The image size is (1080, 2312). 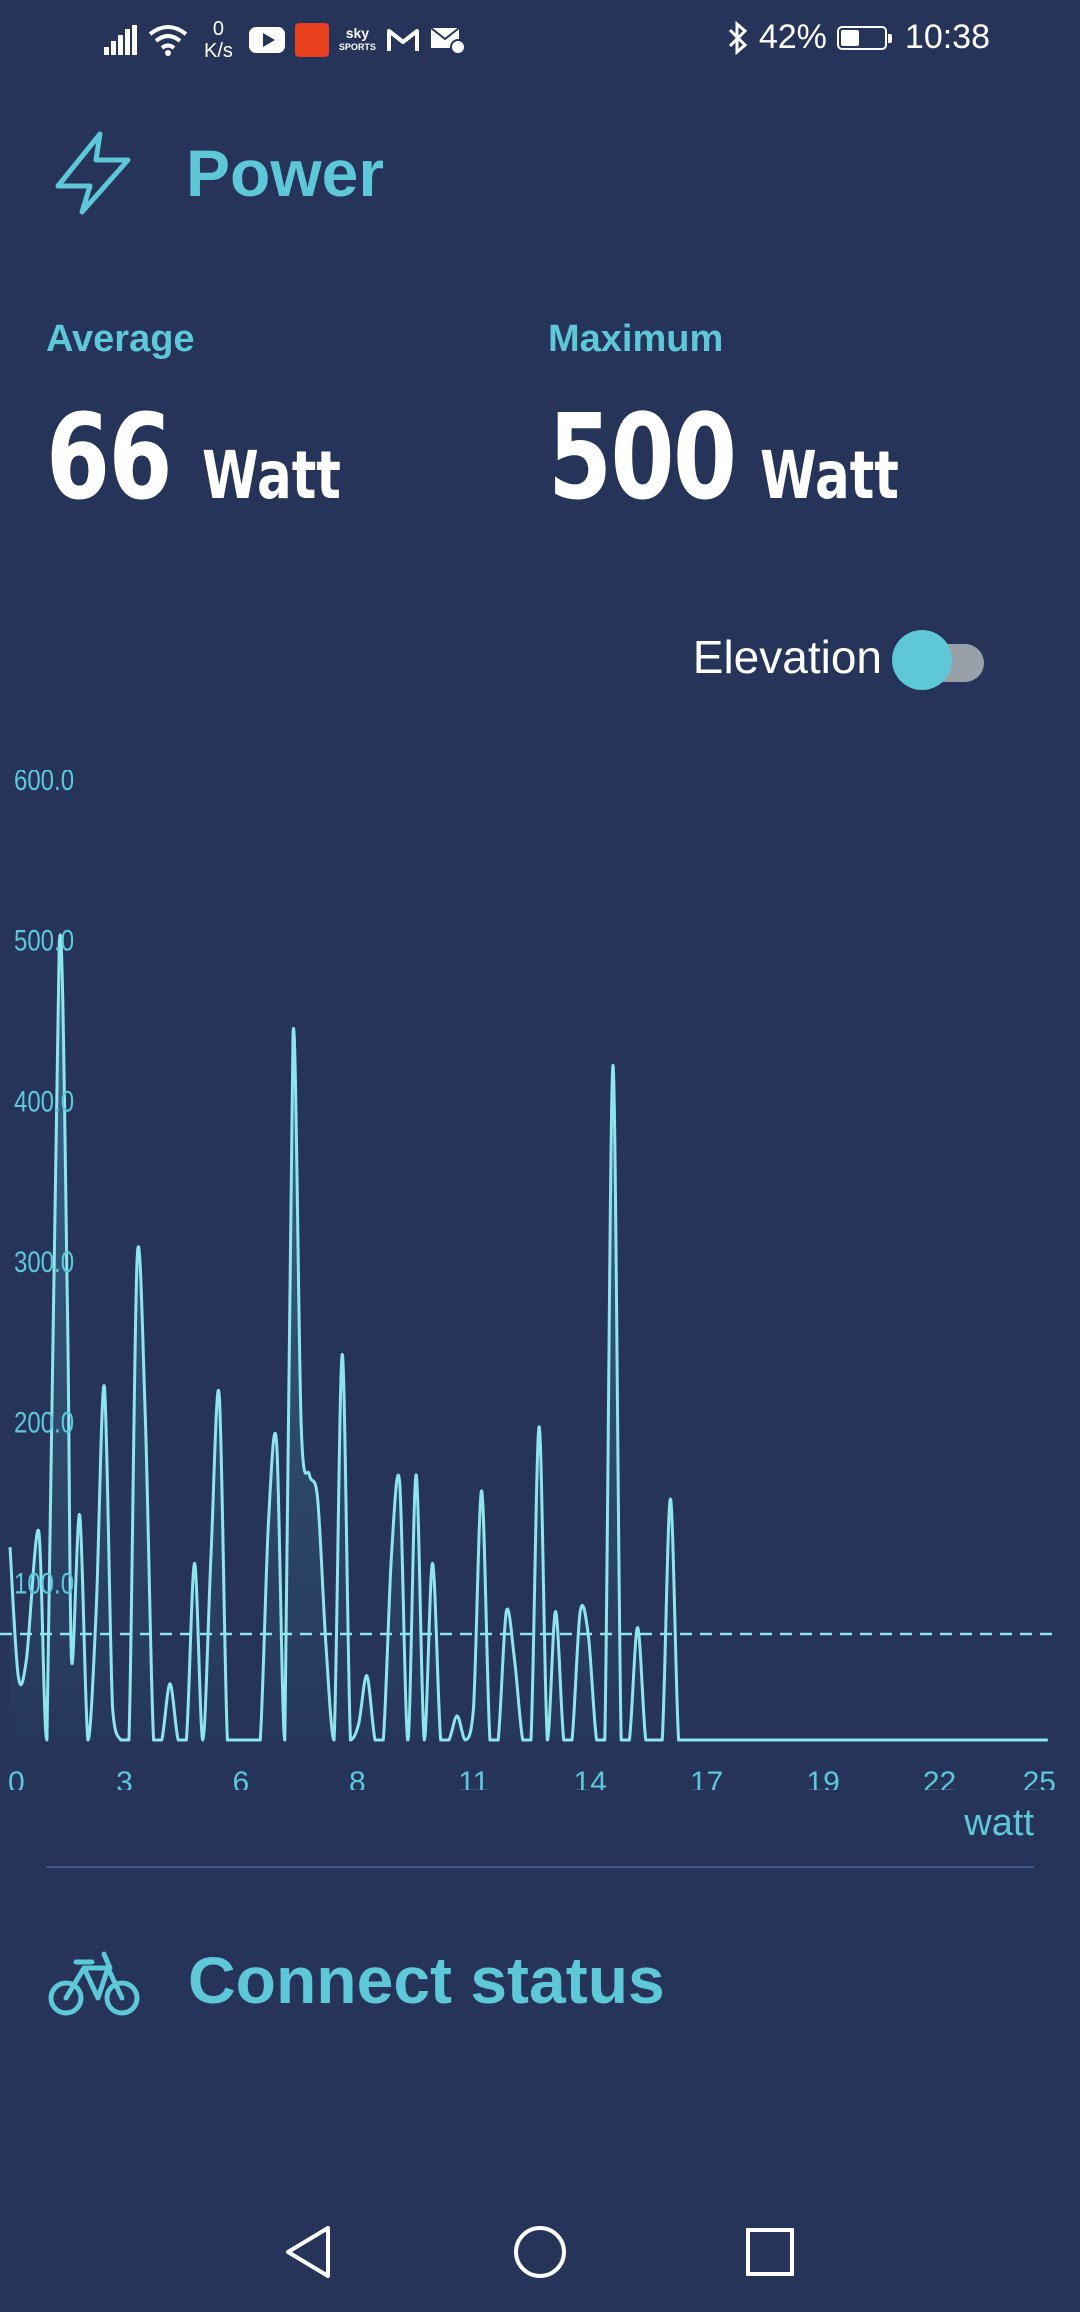 I want to click on x-tick-label: 25, so click(x=1039, y=1778).